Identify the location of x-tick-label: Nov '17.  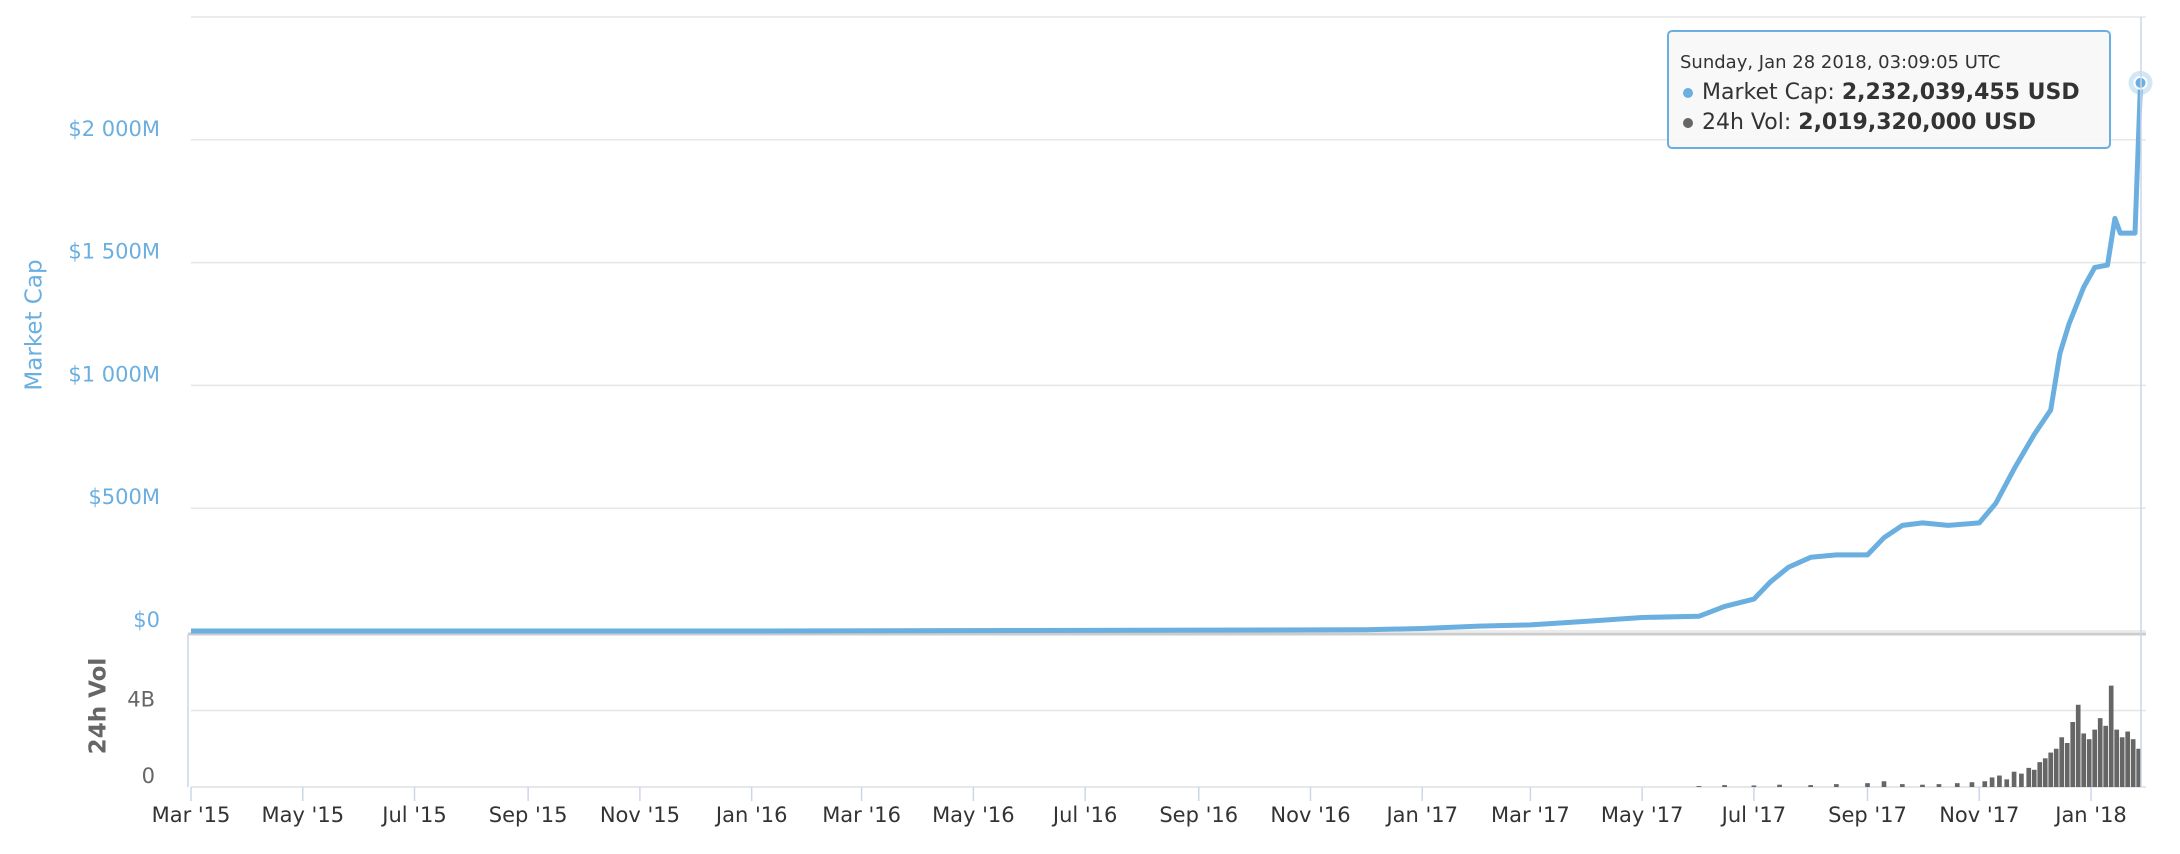
(1979, 815).